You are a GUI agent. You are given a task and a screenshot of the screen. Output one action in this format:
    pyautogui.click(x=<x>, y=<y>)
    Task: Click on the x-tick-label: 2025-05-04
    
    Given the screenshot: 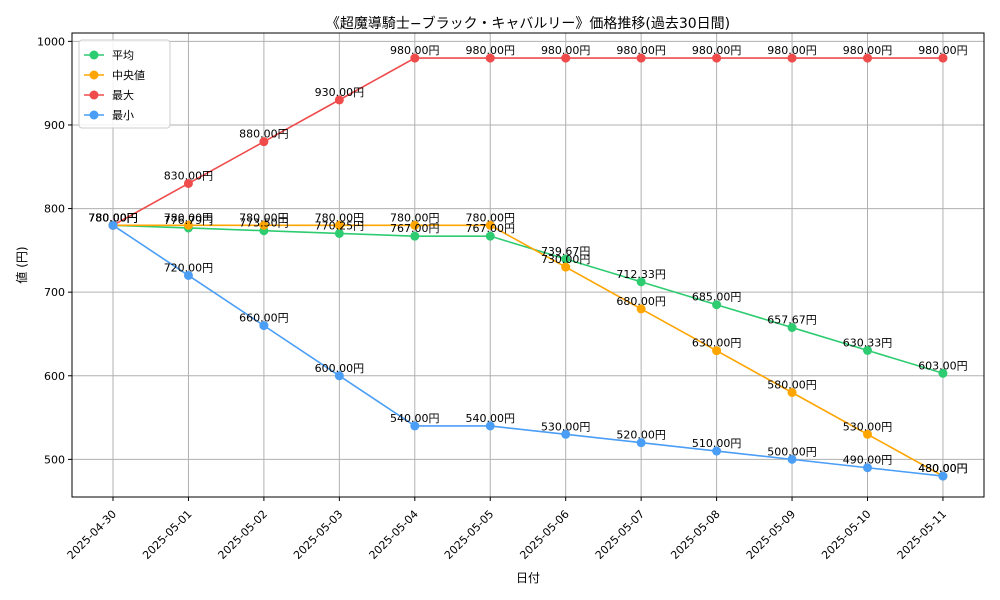 What is the action you would take?
    pyautogui.click(x=394, y=535)
    